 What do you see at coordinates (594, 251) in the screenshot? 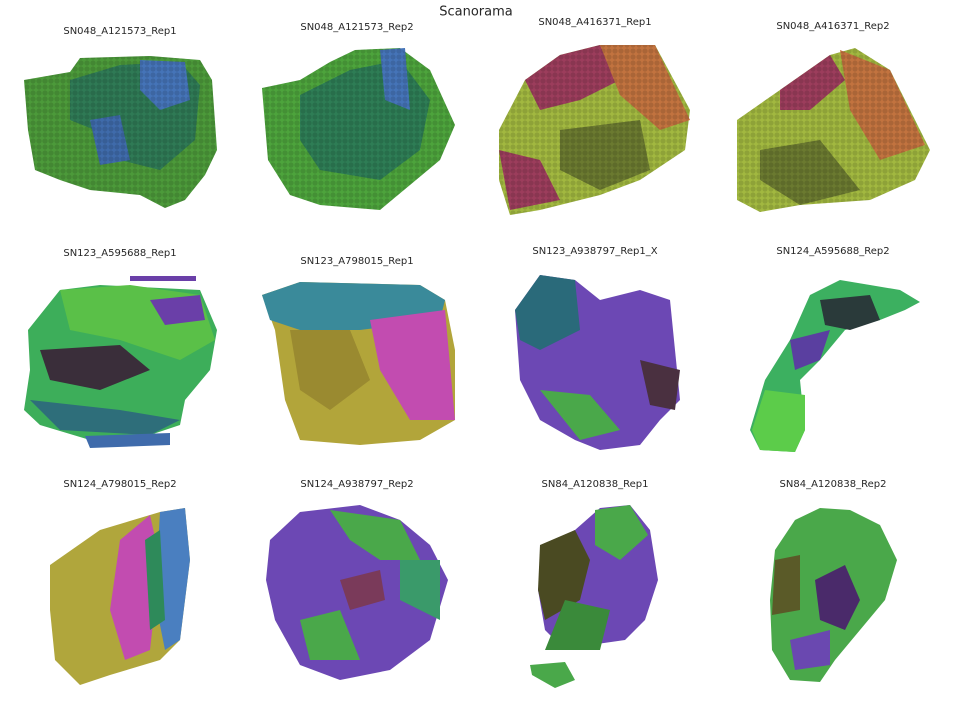
I see `panel-title: SN123_A938797_Rep1_X` at bounding box center [594, 251].